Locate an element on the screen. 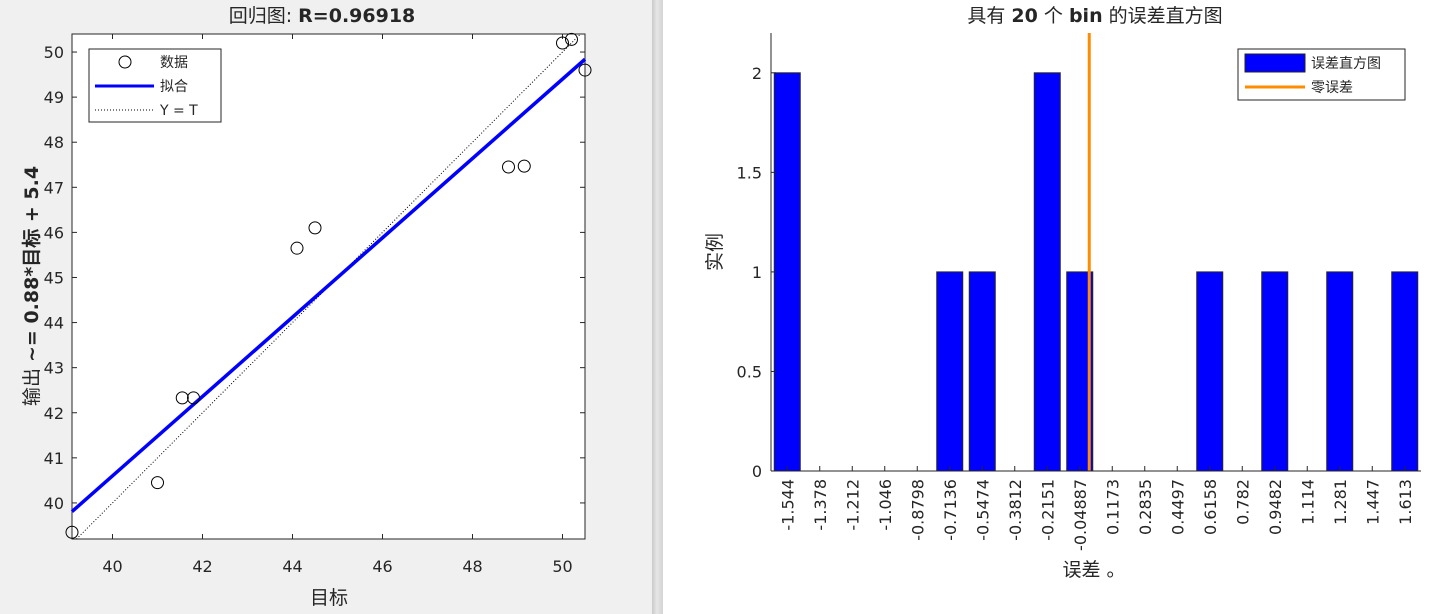 The width and height of the screenshot is (1440, 614). histogram-y-tick-label: 1 is located at coordinates (757, 272).